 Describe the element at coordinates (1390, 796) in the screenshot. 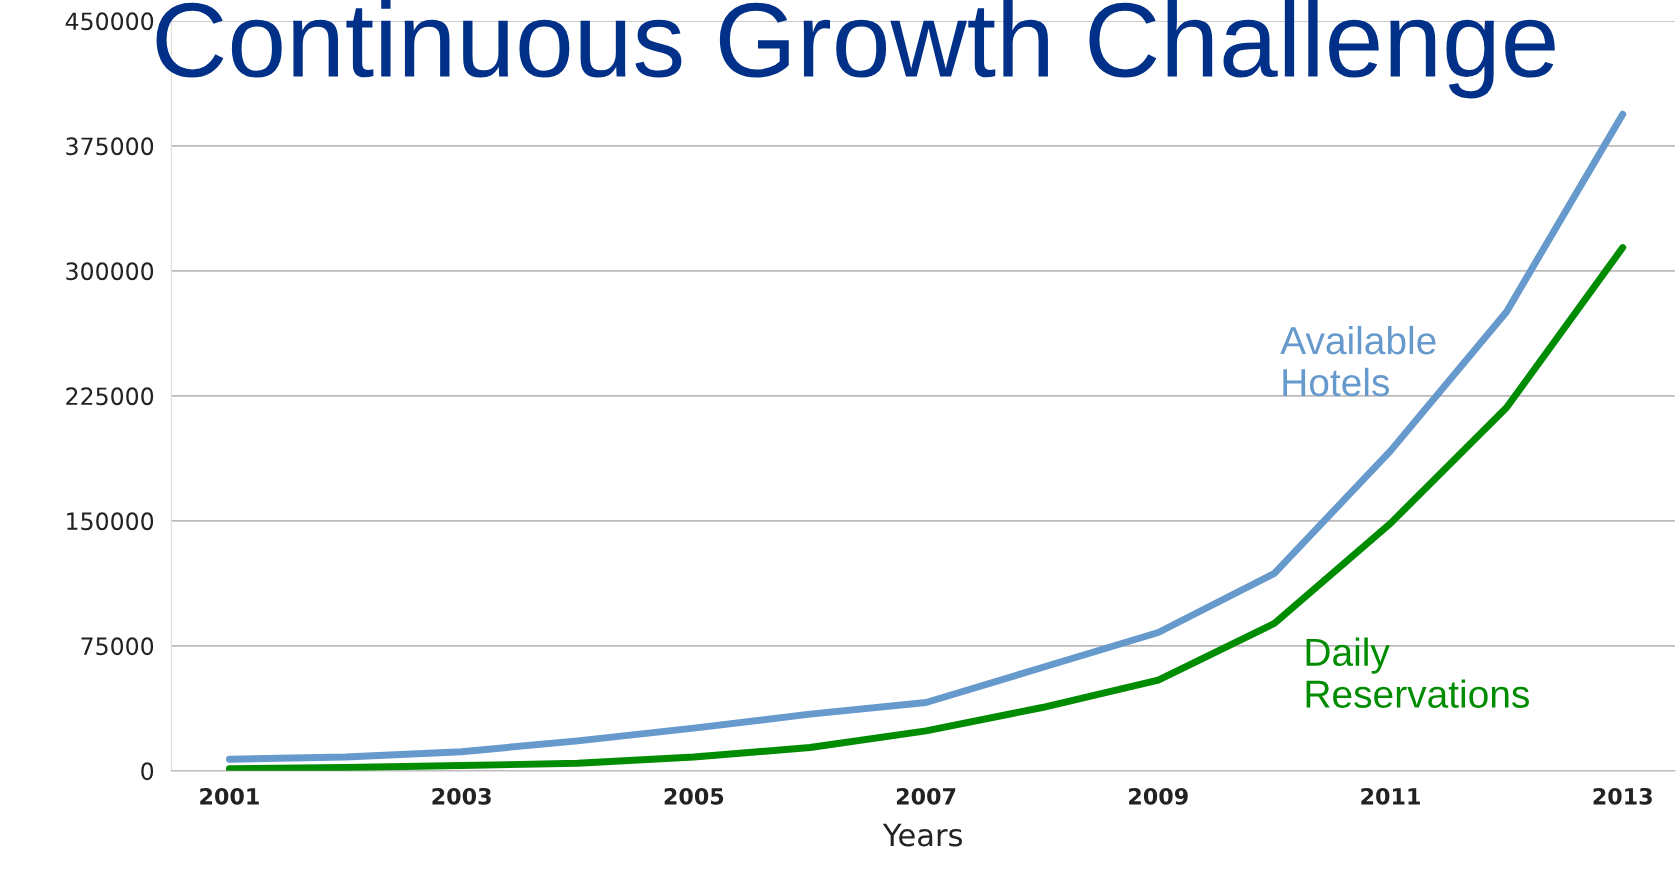

I see `x-tick-label: 2011` at that location.